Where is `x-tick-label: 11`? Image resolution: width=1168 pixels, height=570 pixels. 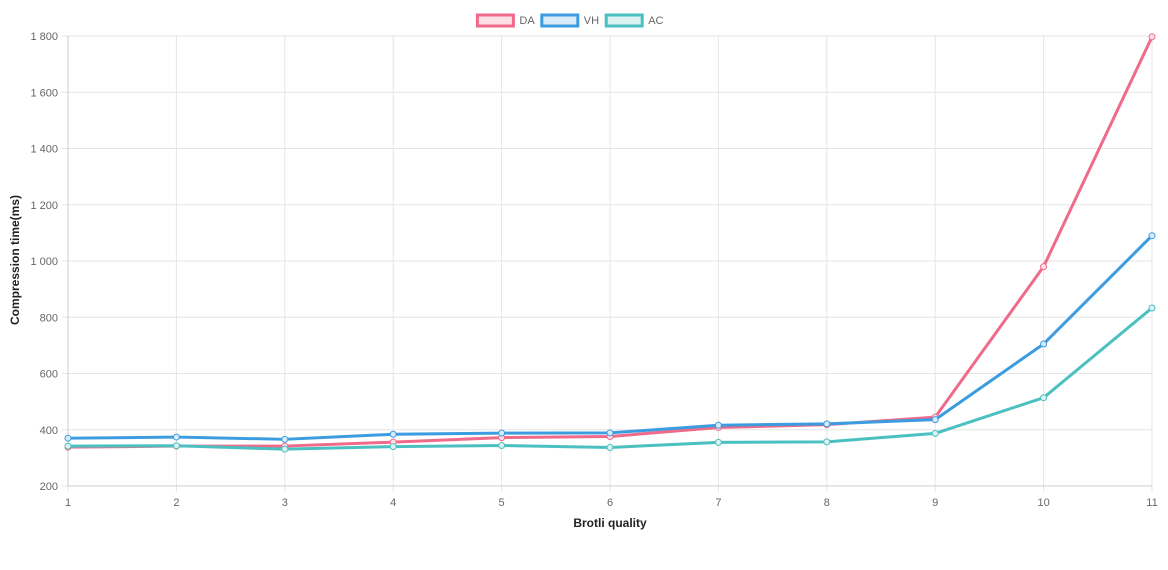
x-tick-label: 11 is located at coordinates (1151, 503).